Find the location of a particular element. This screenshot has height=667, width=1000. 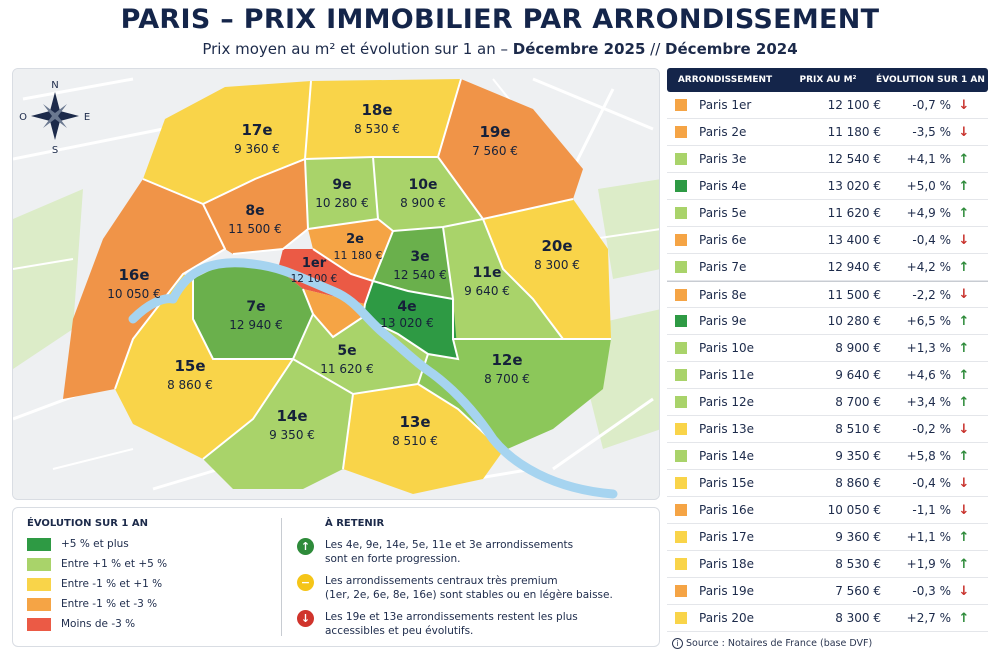

source-text: Source : Notaires de France (base DVF) is located at coordinates (779, 643).